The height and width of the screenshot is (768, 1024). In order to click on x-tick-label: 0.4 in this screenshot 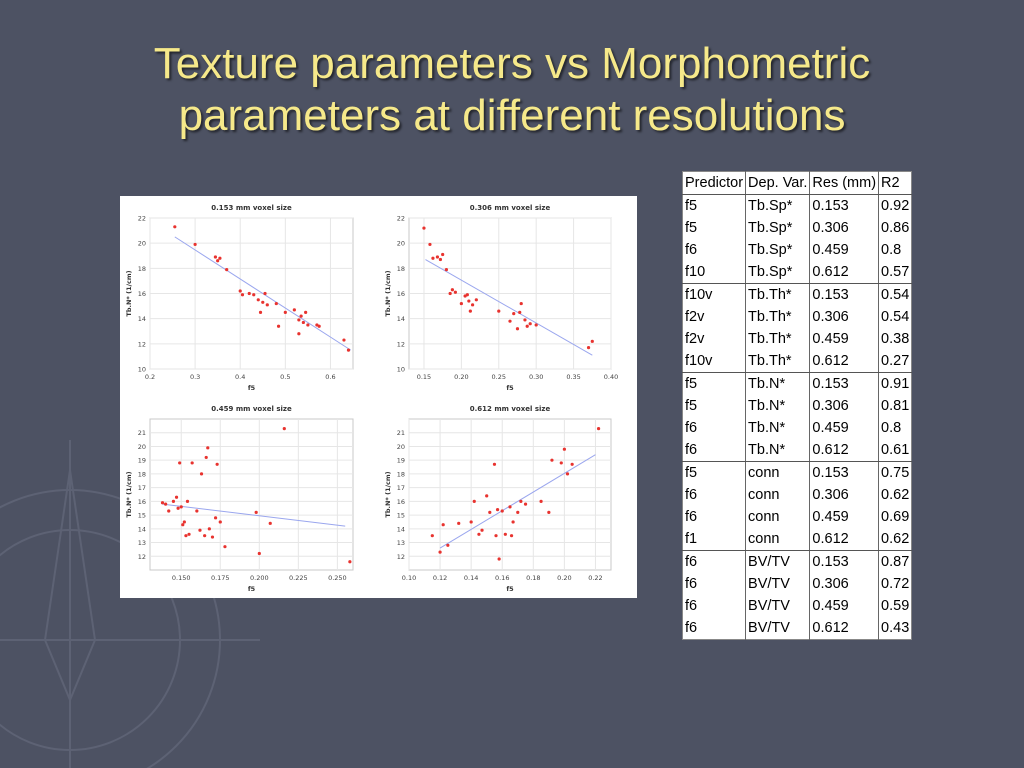, I will do `click(240, 377)`.